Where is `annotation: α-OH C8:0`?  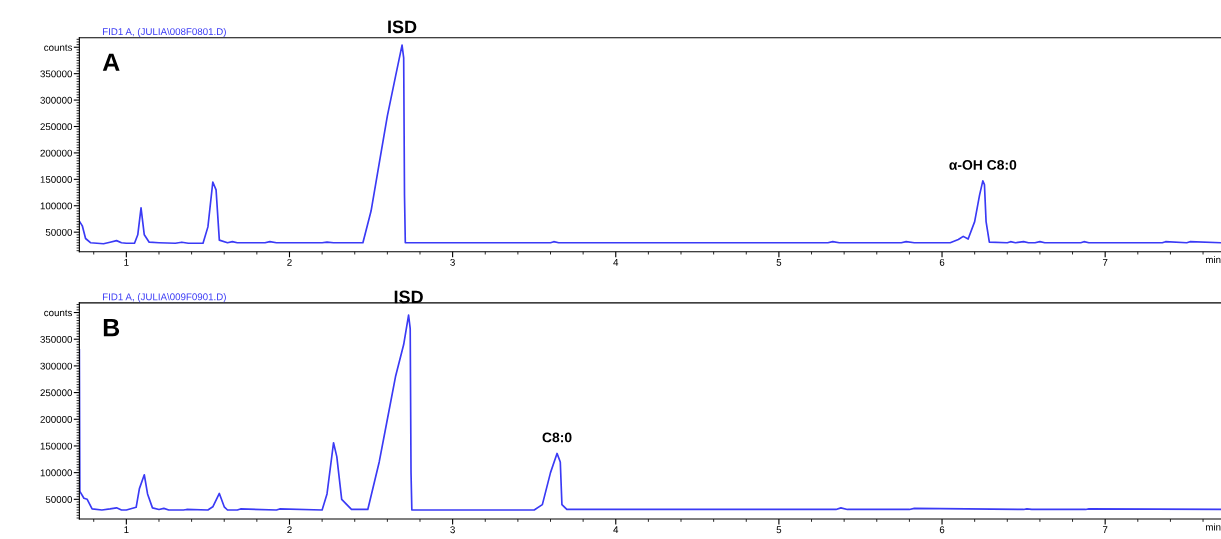
annotation: α-OH C8:0 is located at coordinates (983, 165).